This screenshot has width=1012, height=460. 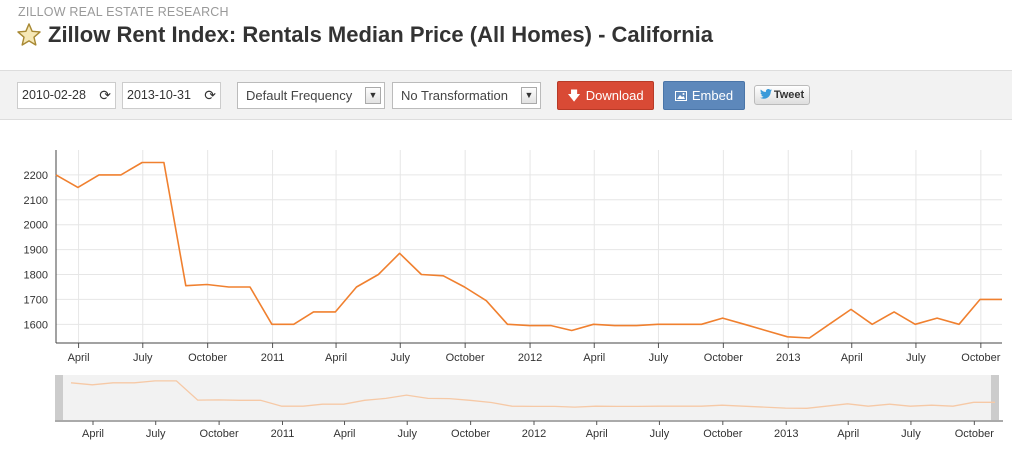 What do you see at coordinates (283, 434) in the screenshot?
I see `navigator-tick-label: 2011` at bounding box center [283, 434].